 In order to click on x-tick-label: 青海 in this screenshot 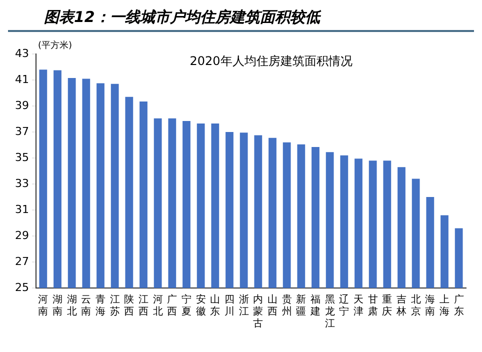, I will do `click(101, 306)`.